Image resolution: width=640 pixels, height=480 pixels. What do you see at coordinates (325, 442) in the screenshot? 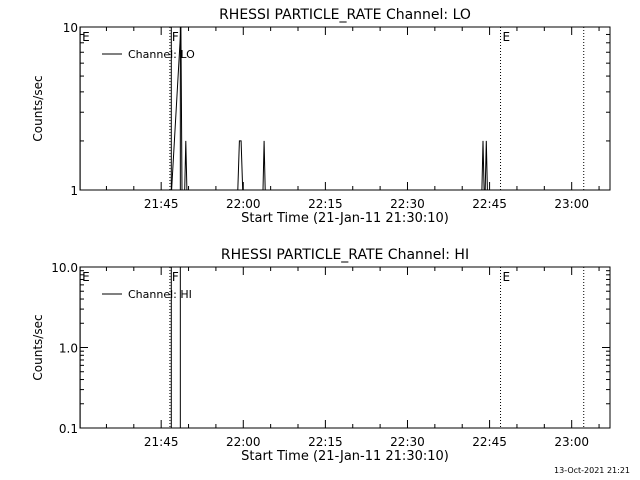
I see `panel-2-xtick-label-2: 22:15` at bounding box center [325, 442].